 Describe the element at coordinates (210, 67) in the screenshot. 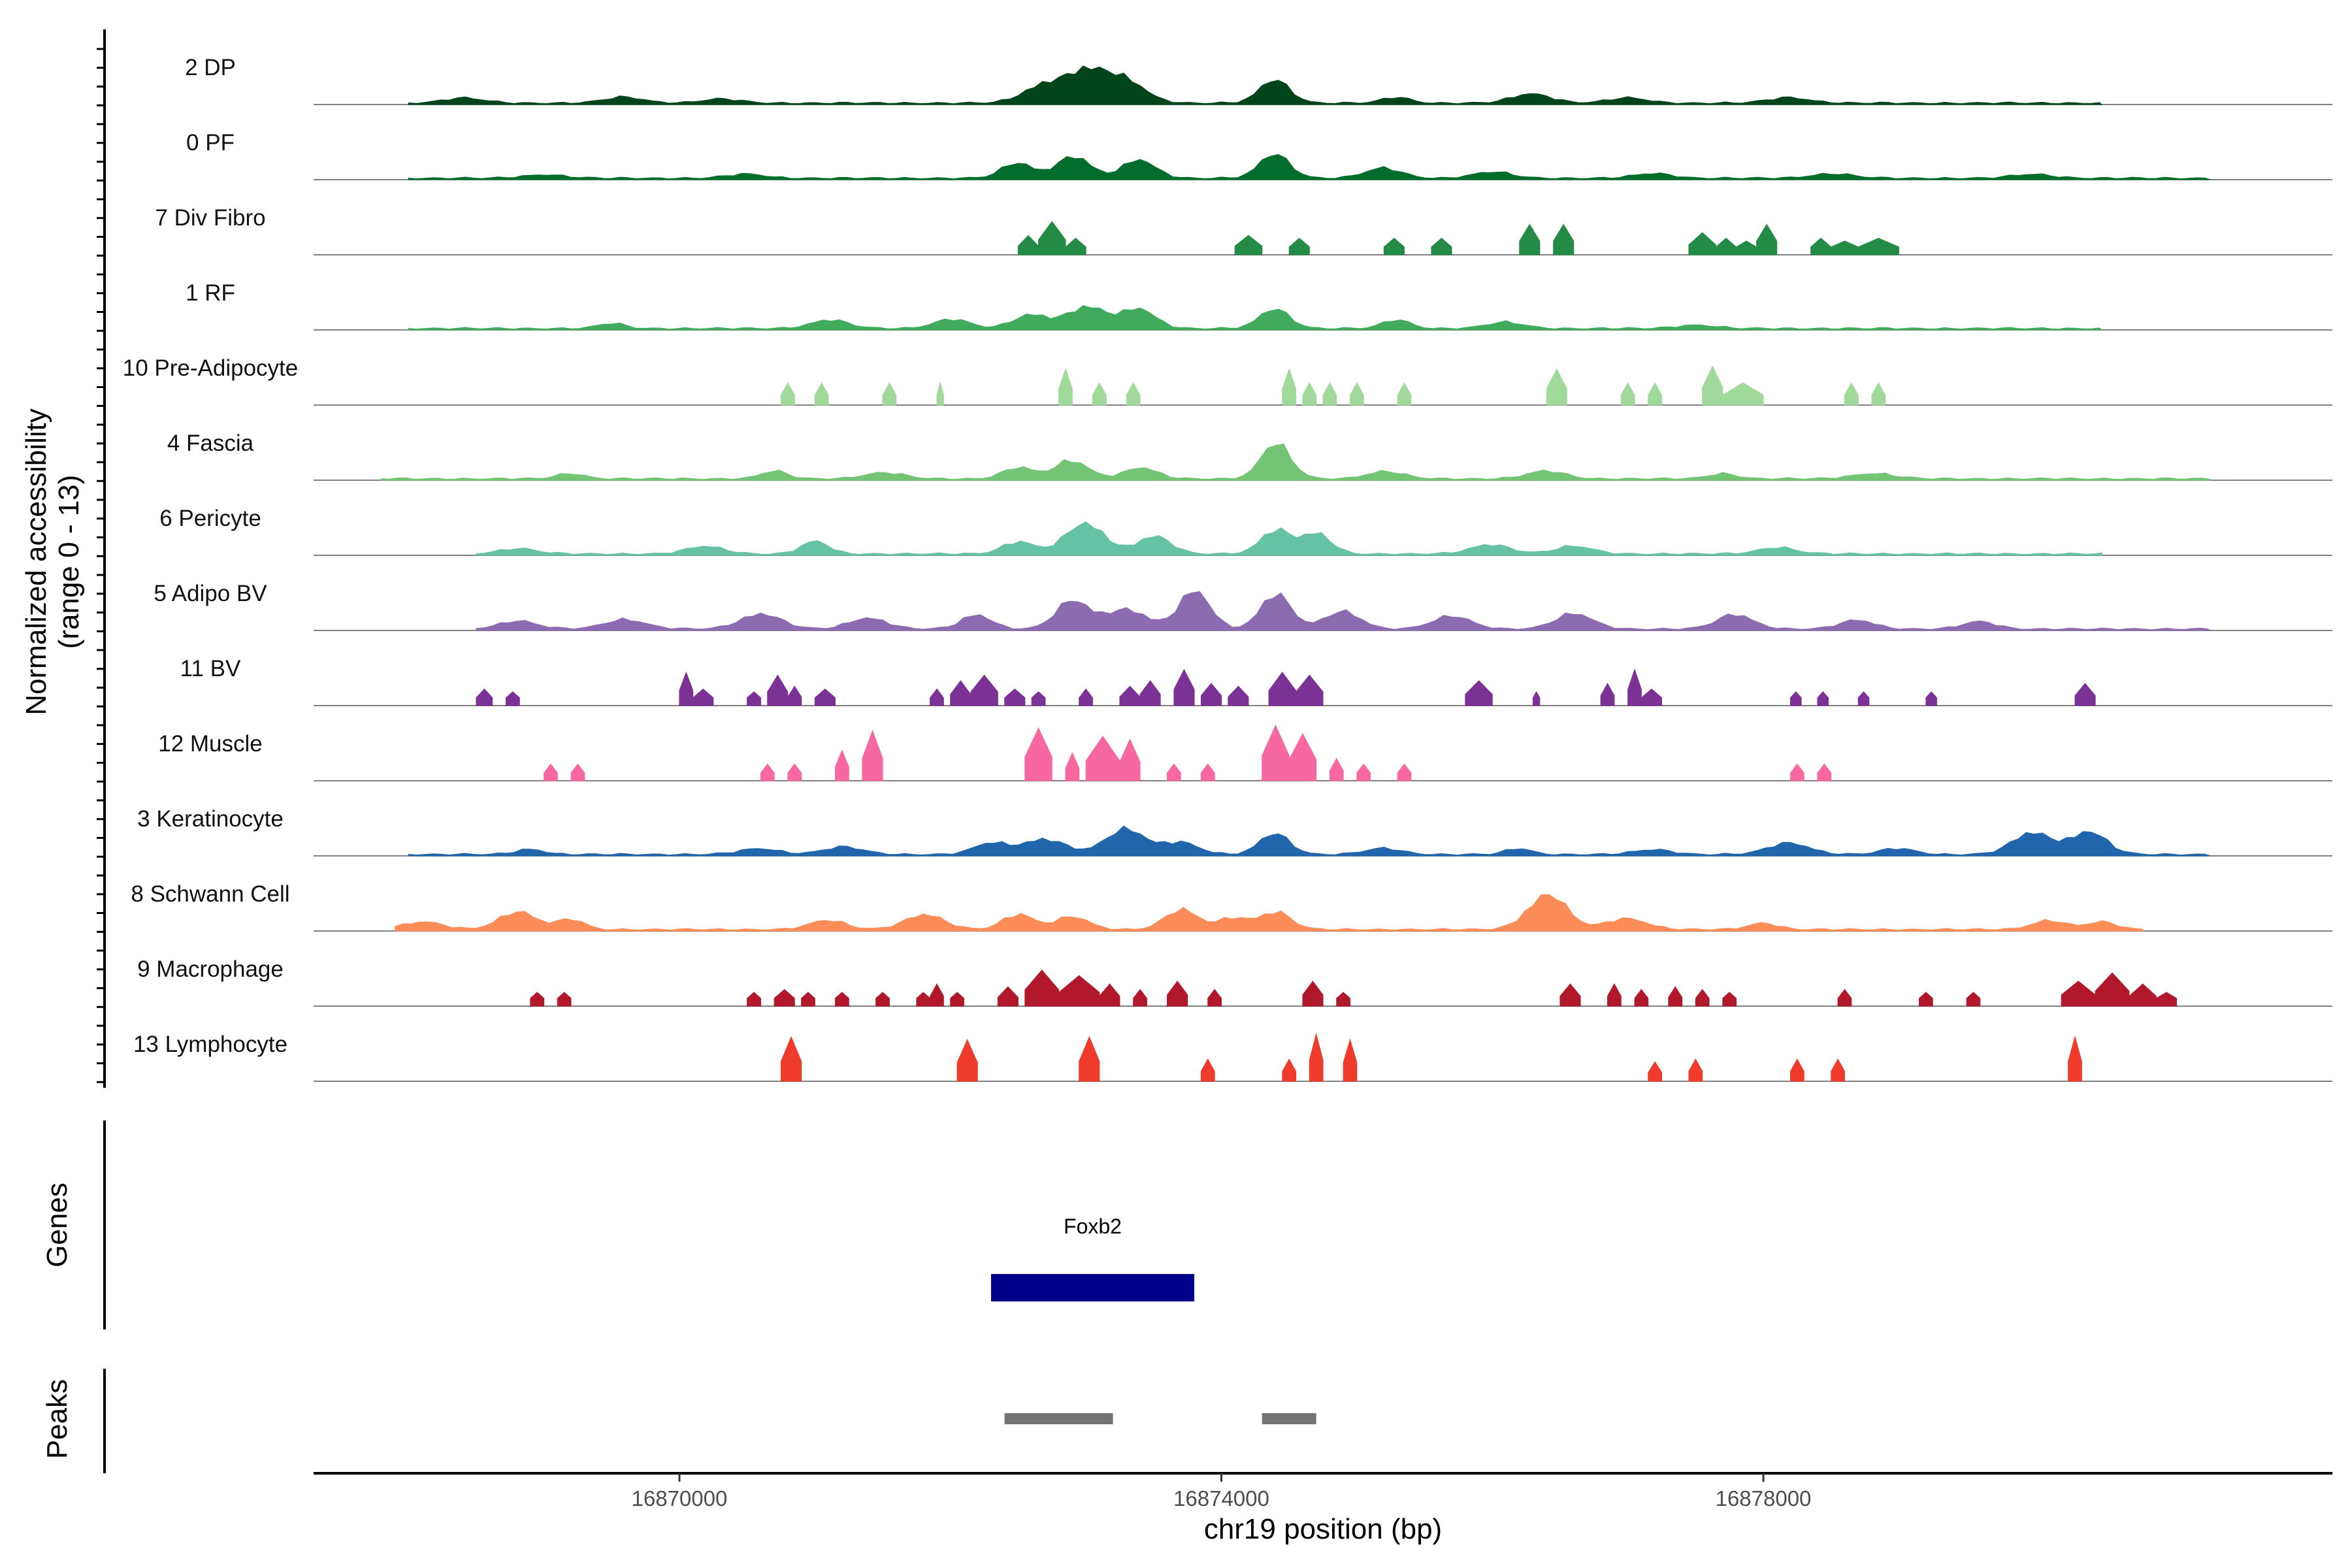

I see `track-label: 2 DP` at that location.